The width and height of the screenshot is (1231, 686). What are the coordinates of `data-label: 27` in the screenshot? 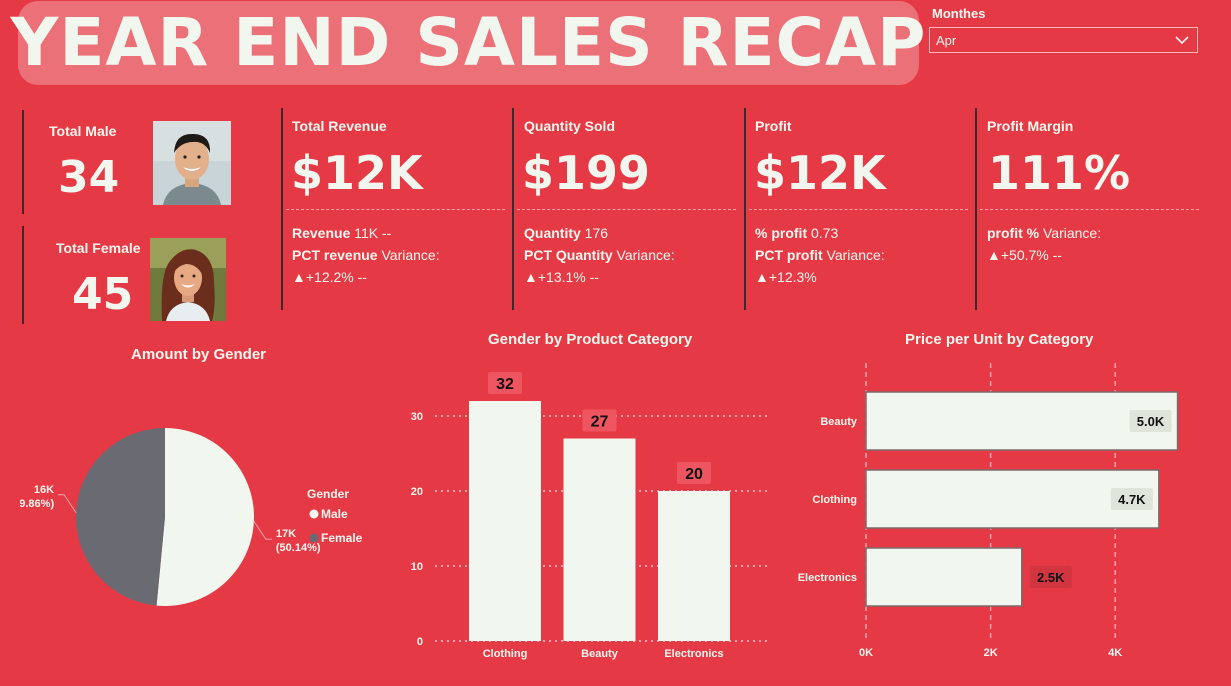 It's located at (600, 422).